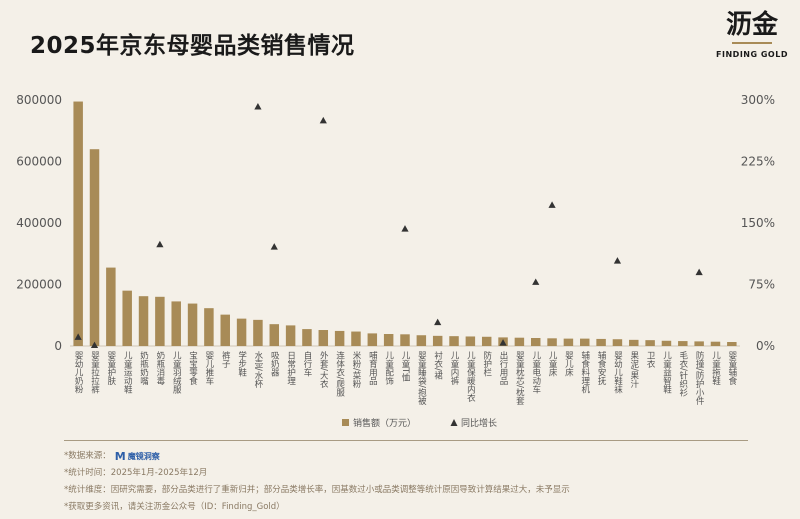 Image resolution: width=800 pixels, height=519 pixels. Describe the element at coordinates (585, 372) in the screenshot. I see `category-label: 辅食料理机` at that location.